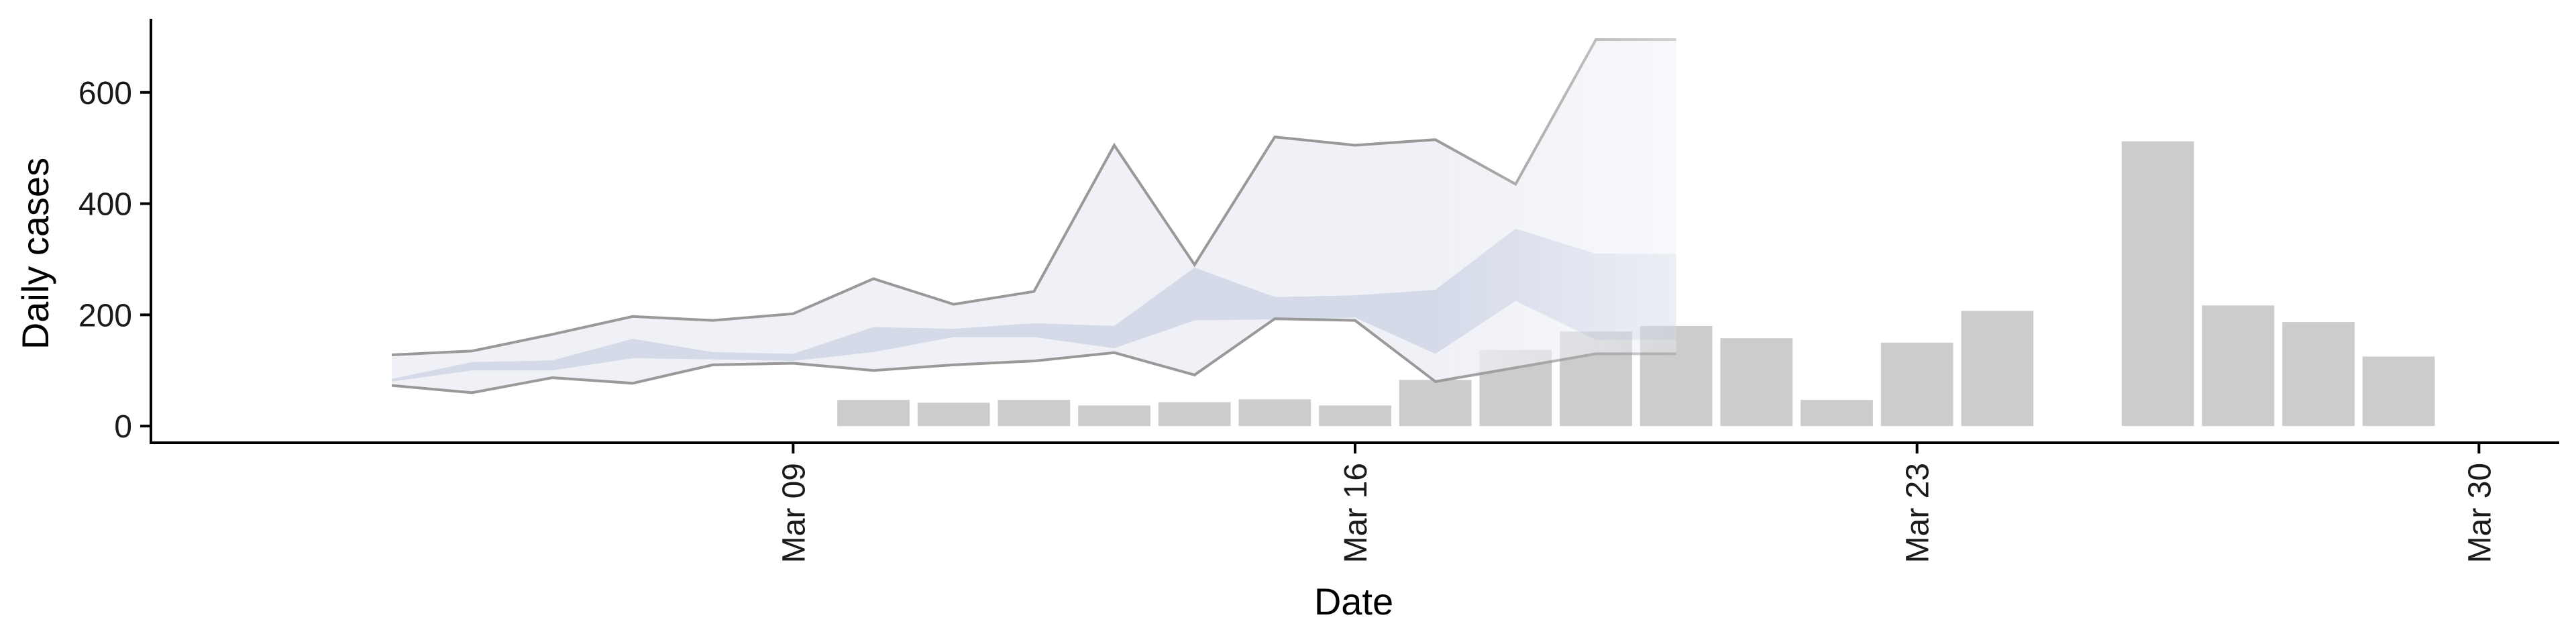 Image resolution: width=2576 pixels, height=644 pixels. I want to click on y-tick-label-200: 200, so click(105, 315).